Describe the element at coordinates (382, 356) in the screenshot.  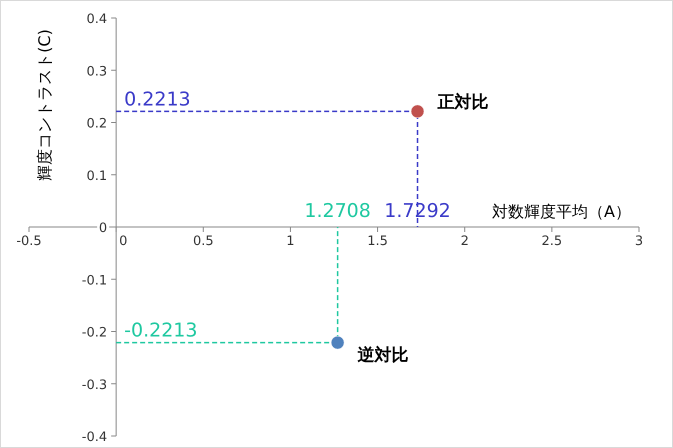
I see `series-label: 逆対比` at that location.